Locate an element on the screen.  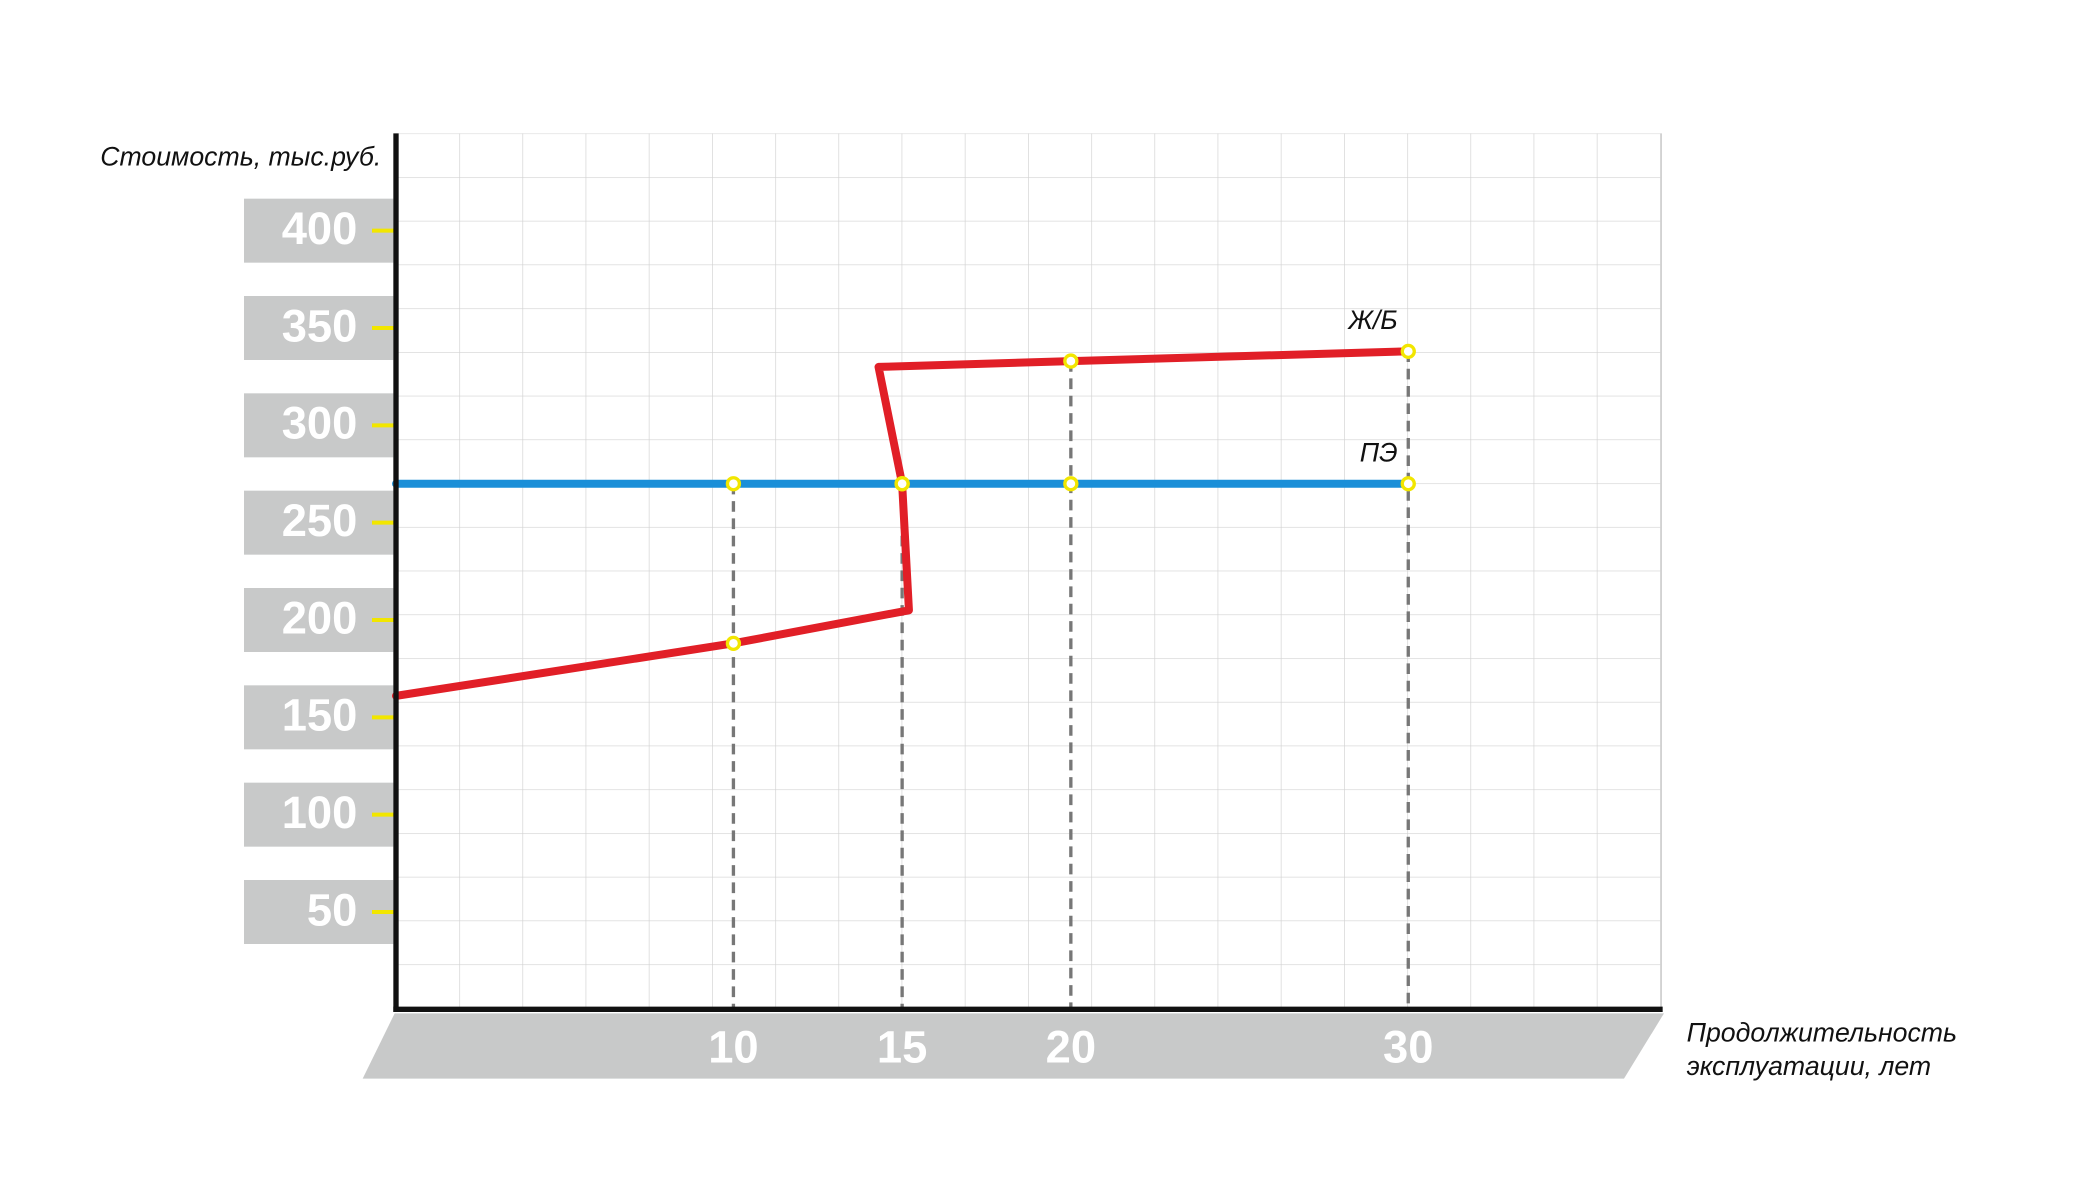
x-tick-label: 20 is located at coordinates (1071, 1047).